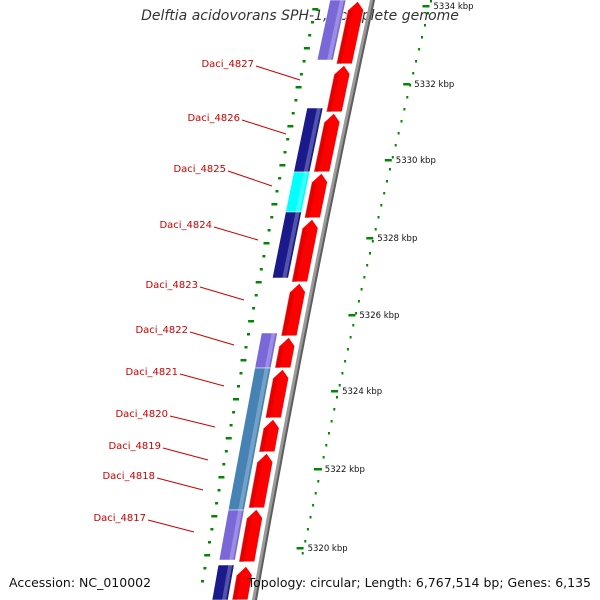 This screenshot has width=600, height=600. I want to click on scale-label: 5324 kbp, so click(362, 392).